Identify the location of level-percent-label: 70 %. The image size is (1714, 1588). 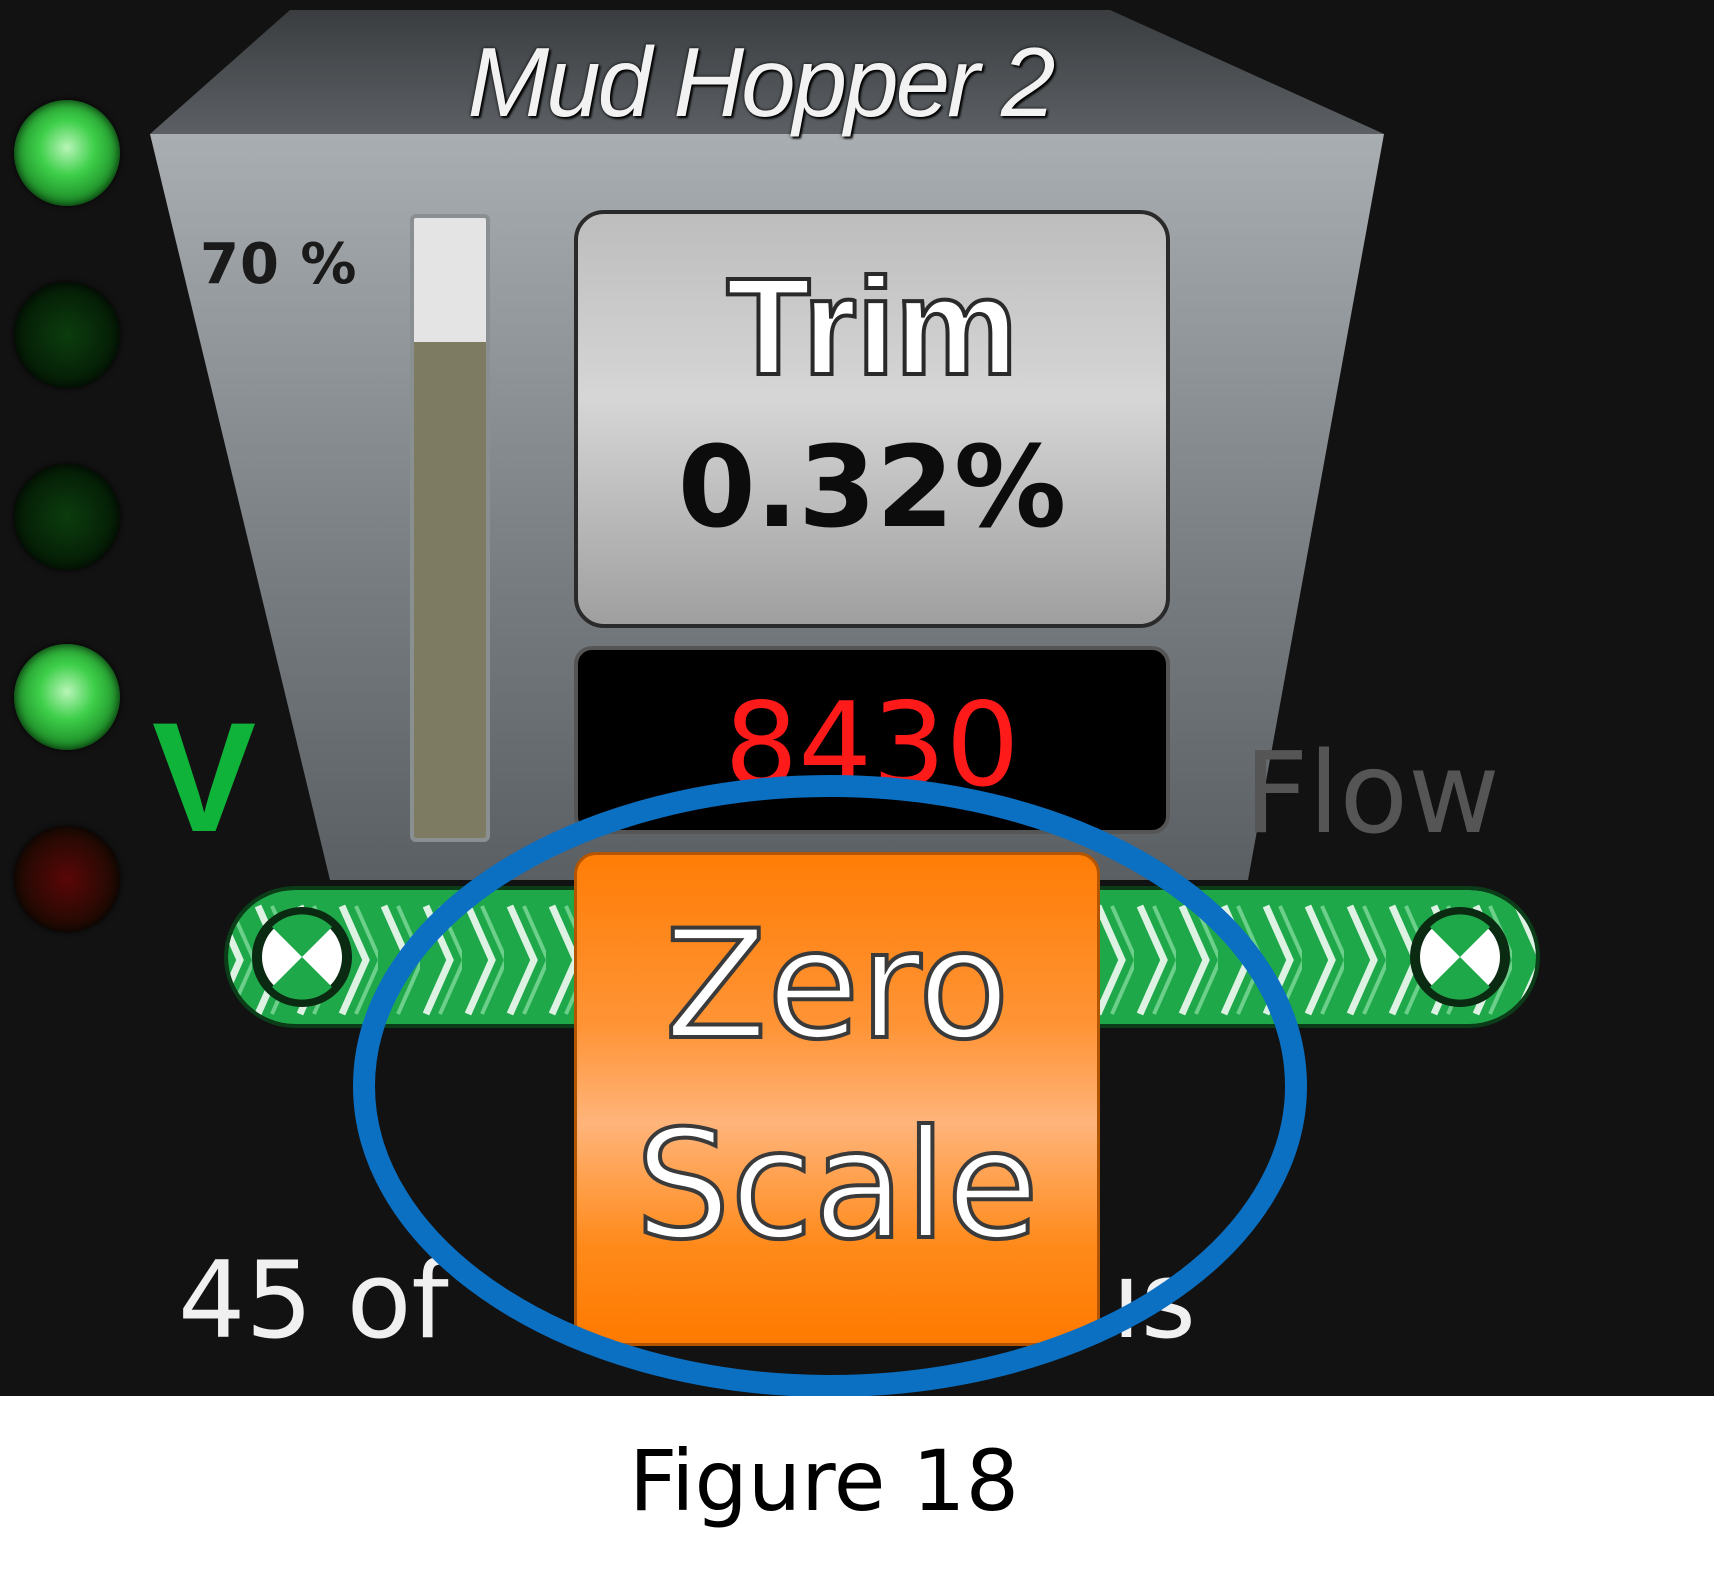
(279, 264).